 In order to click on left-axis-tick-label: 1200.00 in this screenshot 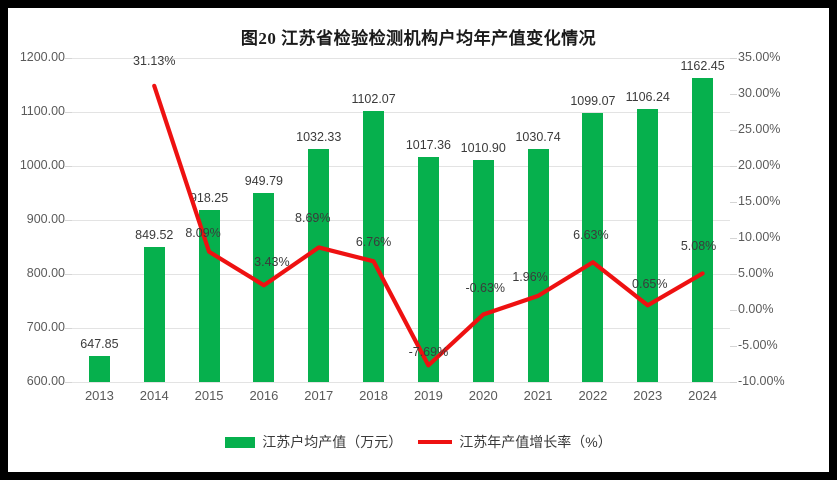, I will do `click(42, 57)`.